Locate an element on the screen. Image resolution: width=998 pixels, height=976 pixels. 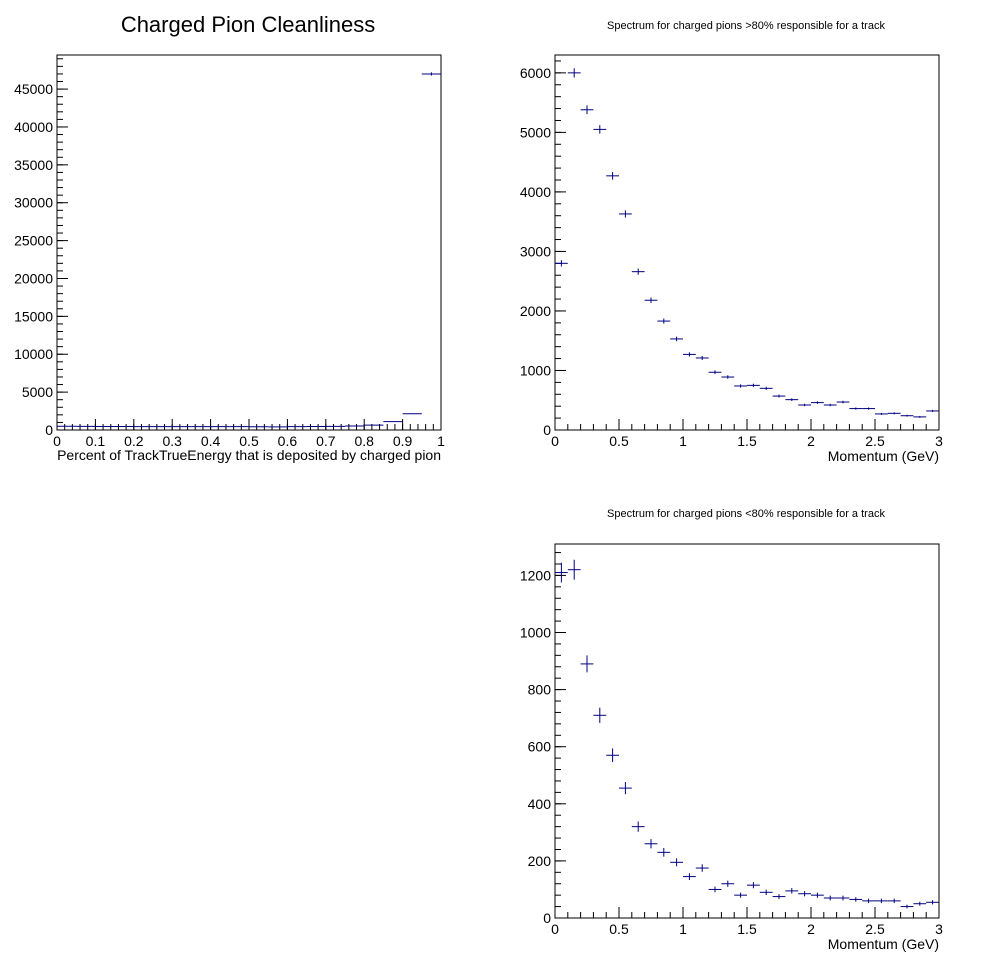
x-tick-label: 0.6 is located at coordinates (288, 441).